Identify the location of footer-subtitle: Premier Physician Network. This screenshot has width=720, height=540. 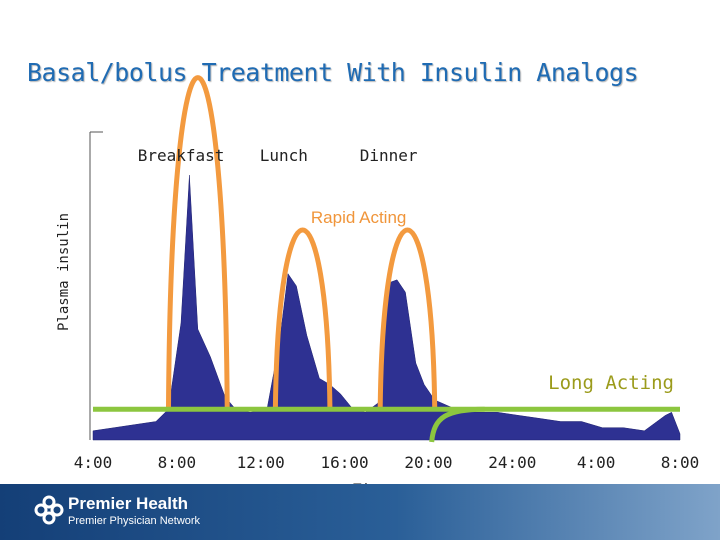
(134, 521).